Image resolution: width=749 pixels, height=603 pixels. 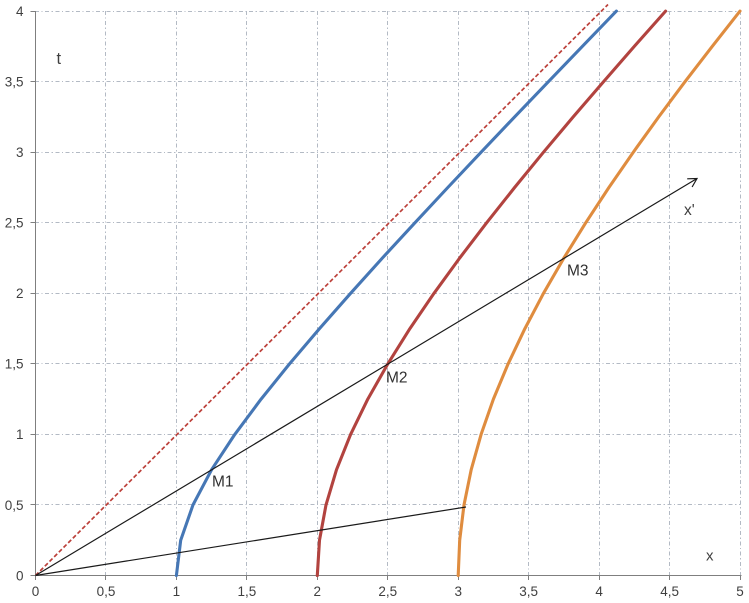 What do you see at coordinates (59, 59) in the screenshot?
I see `svg-text: t` at bounding box center [59, 59].